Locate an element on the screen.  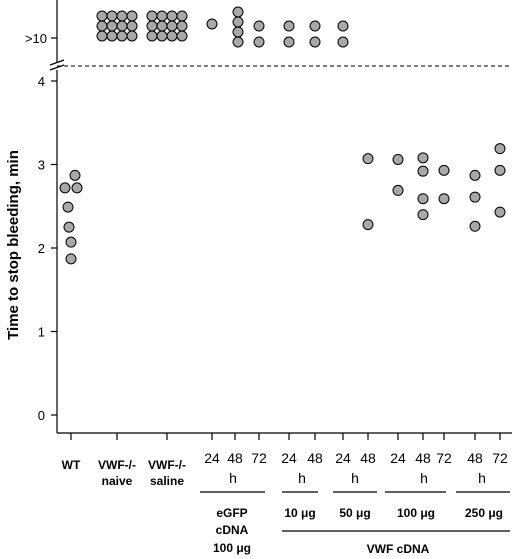
group-label-egfp-3: 100 μg is located at coordinates (232, 548).